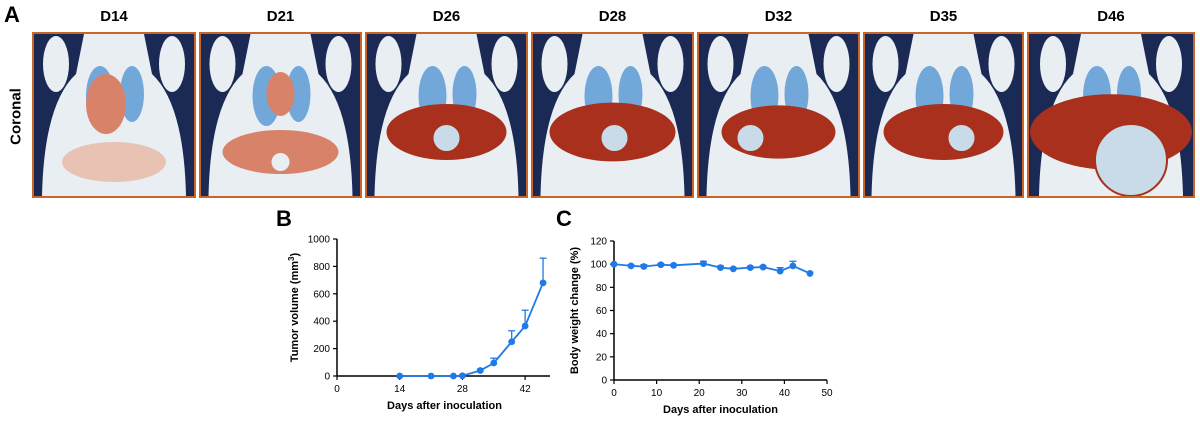 Image resolution: width=1200 pixels, height=421 pixels. What do you see at coordinates (321, 267) in the screenshot?
I see `y-tick-label: 800` at bounding box center [321, 267].